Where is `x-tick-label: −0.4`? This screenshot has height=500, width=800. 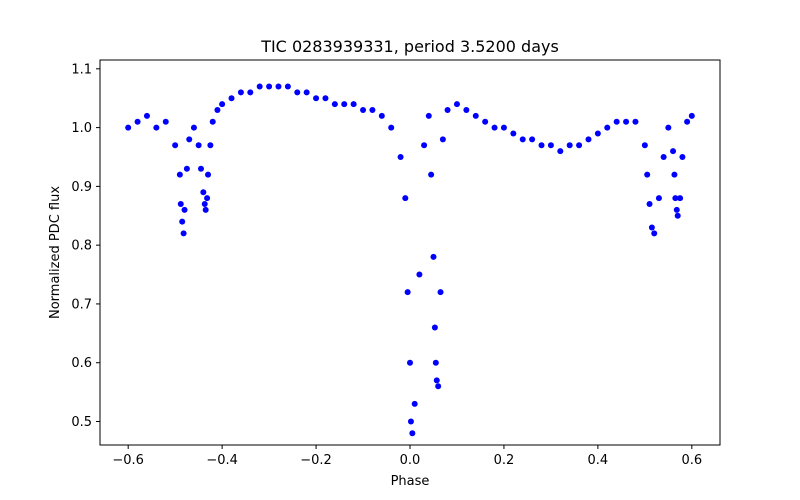
x-tick-label: −0.4 is located at coordinates (222, 460).